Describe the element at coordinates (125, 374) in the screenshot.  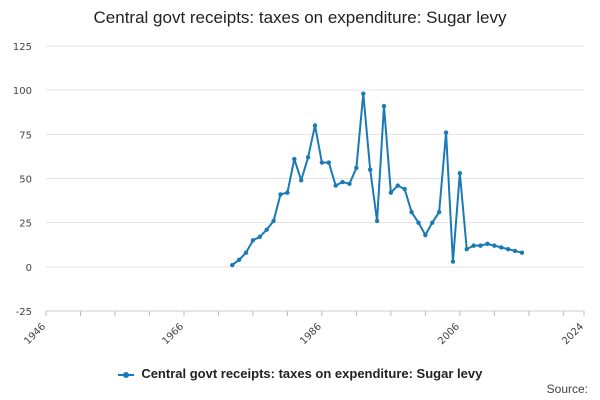
I see `legend-swatch-icon` at that location.